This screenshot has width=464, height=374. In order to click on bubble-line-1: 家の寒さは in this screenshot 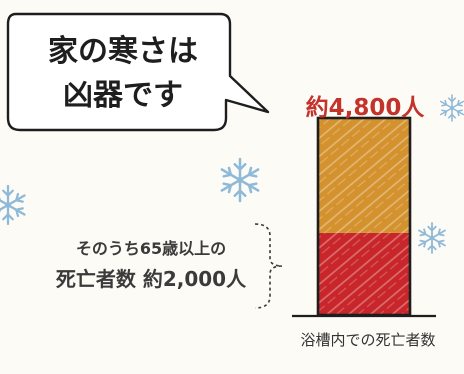, I will do `click(123, 51)`.